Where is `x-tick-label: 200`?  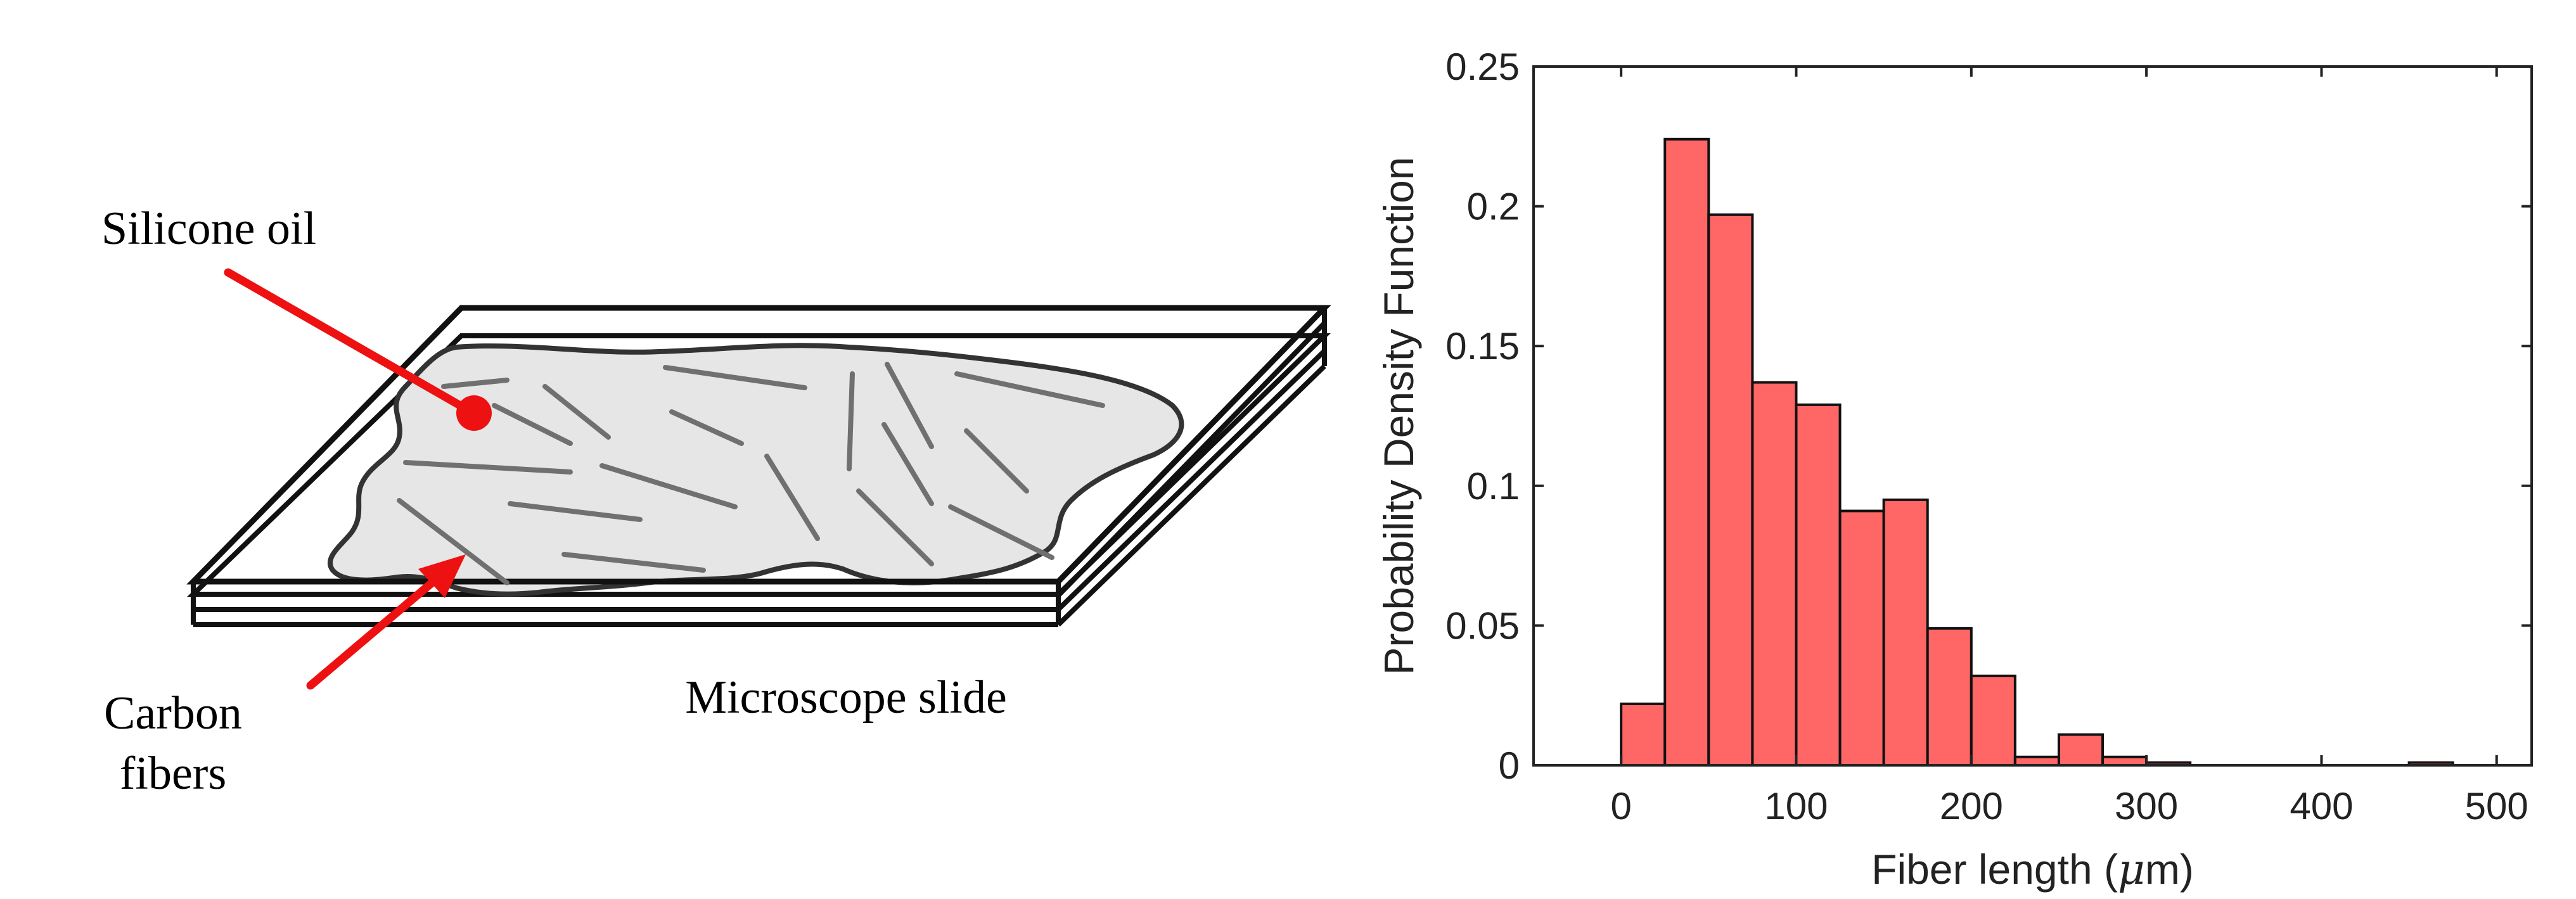
x-tick-label: 200 is located at coordinates (1971, 806).